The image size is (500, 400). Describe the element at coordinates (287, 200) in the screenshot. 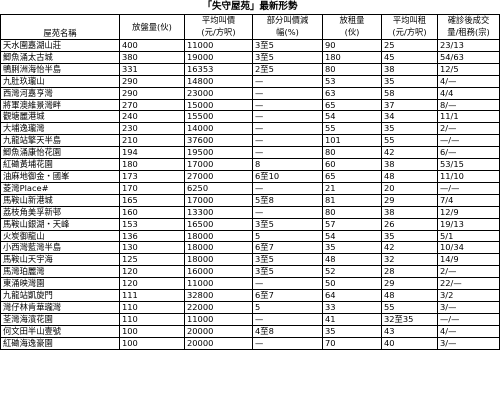

I see `cell-price-cut: 5至8` at that location.